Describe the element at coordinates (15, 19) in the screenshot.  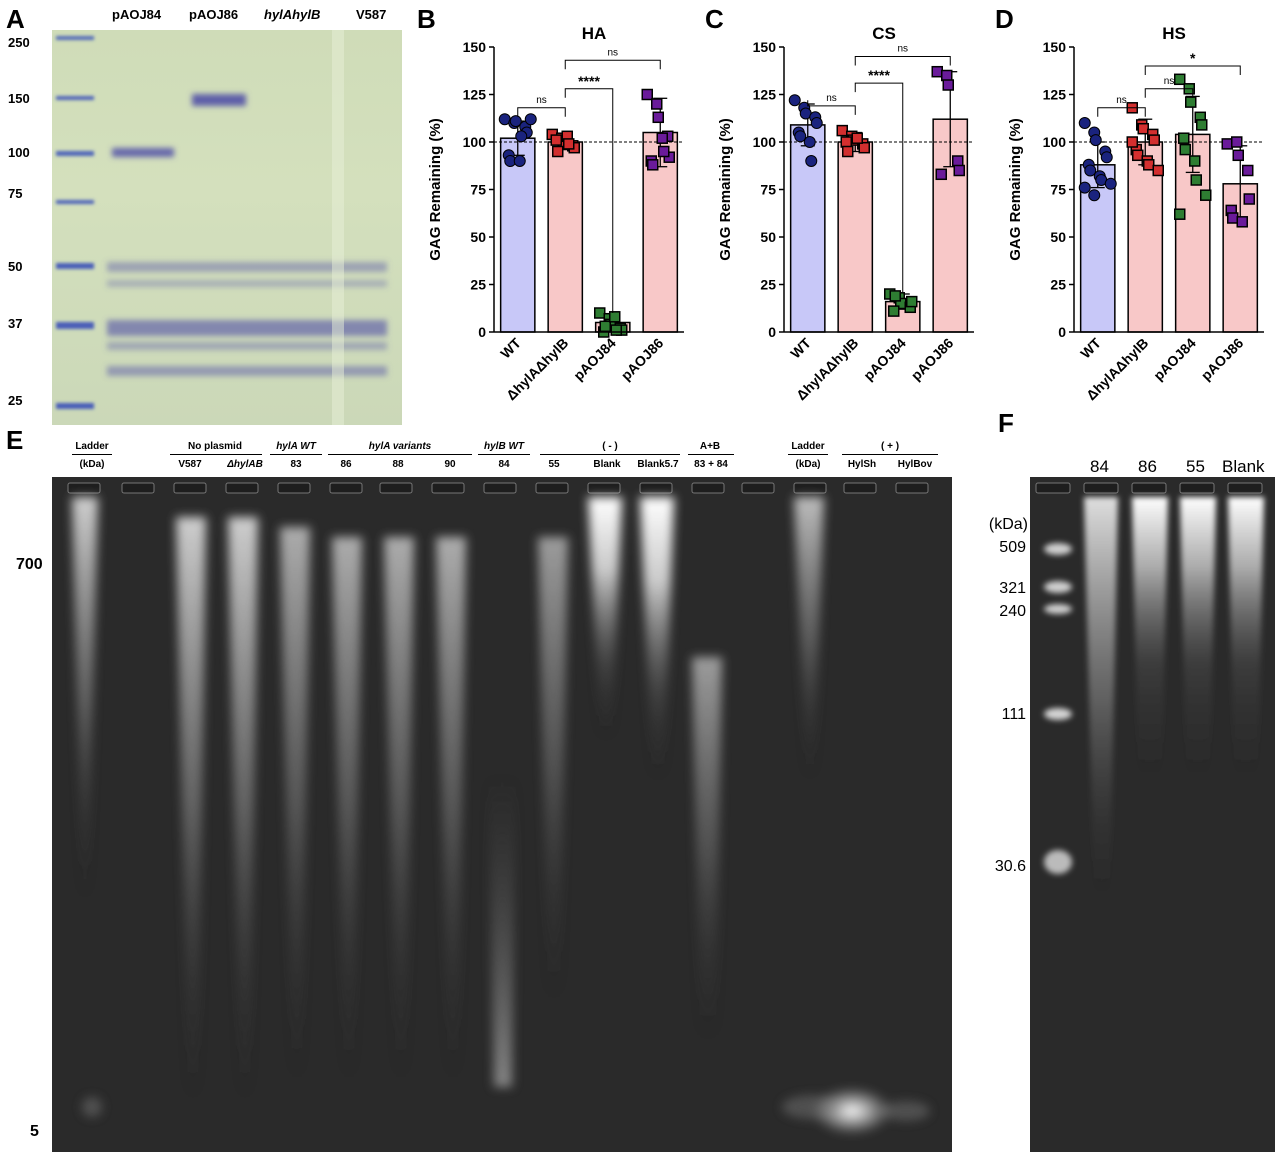
I see `panel-letter-a: A` at that location.